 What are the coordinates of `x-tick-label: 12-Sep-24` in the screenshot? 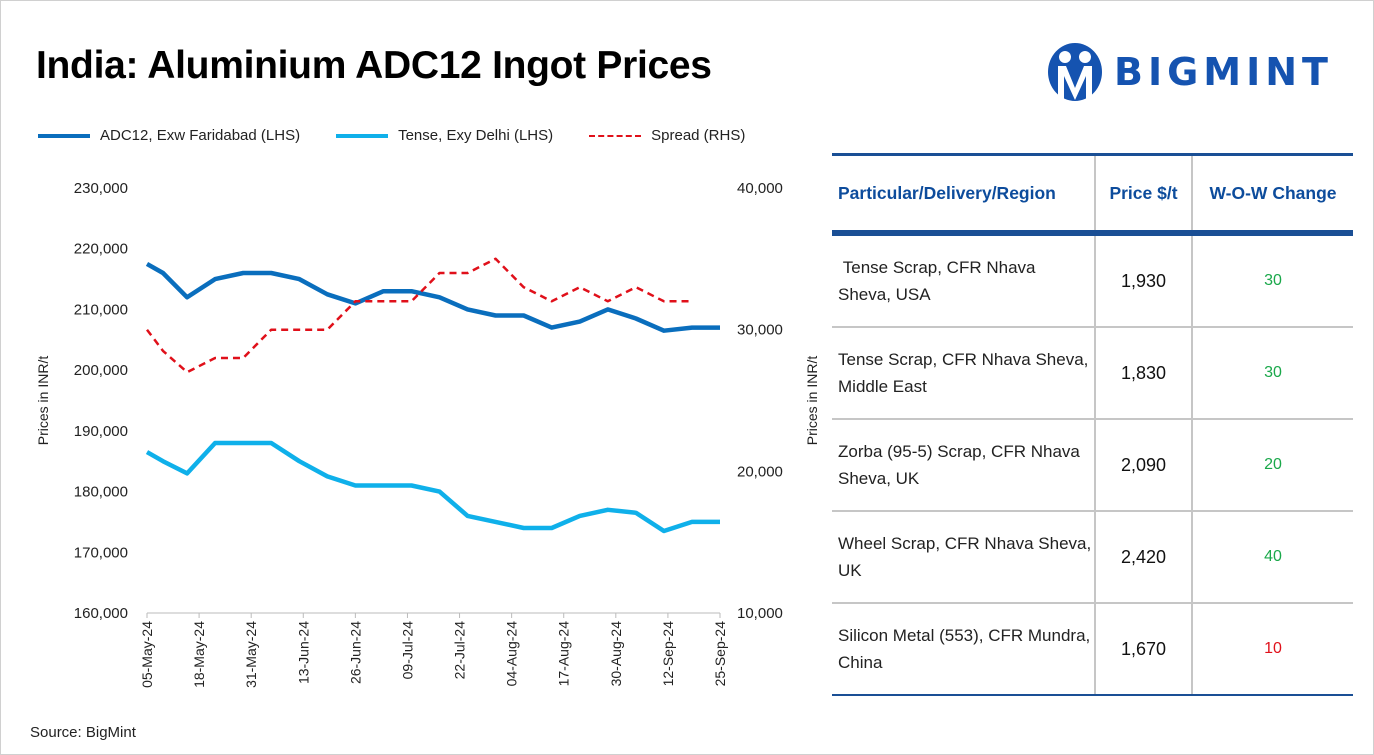 It's located at (668, 654).